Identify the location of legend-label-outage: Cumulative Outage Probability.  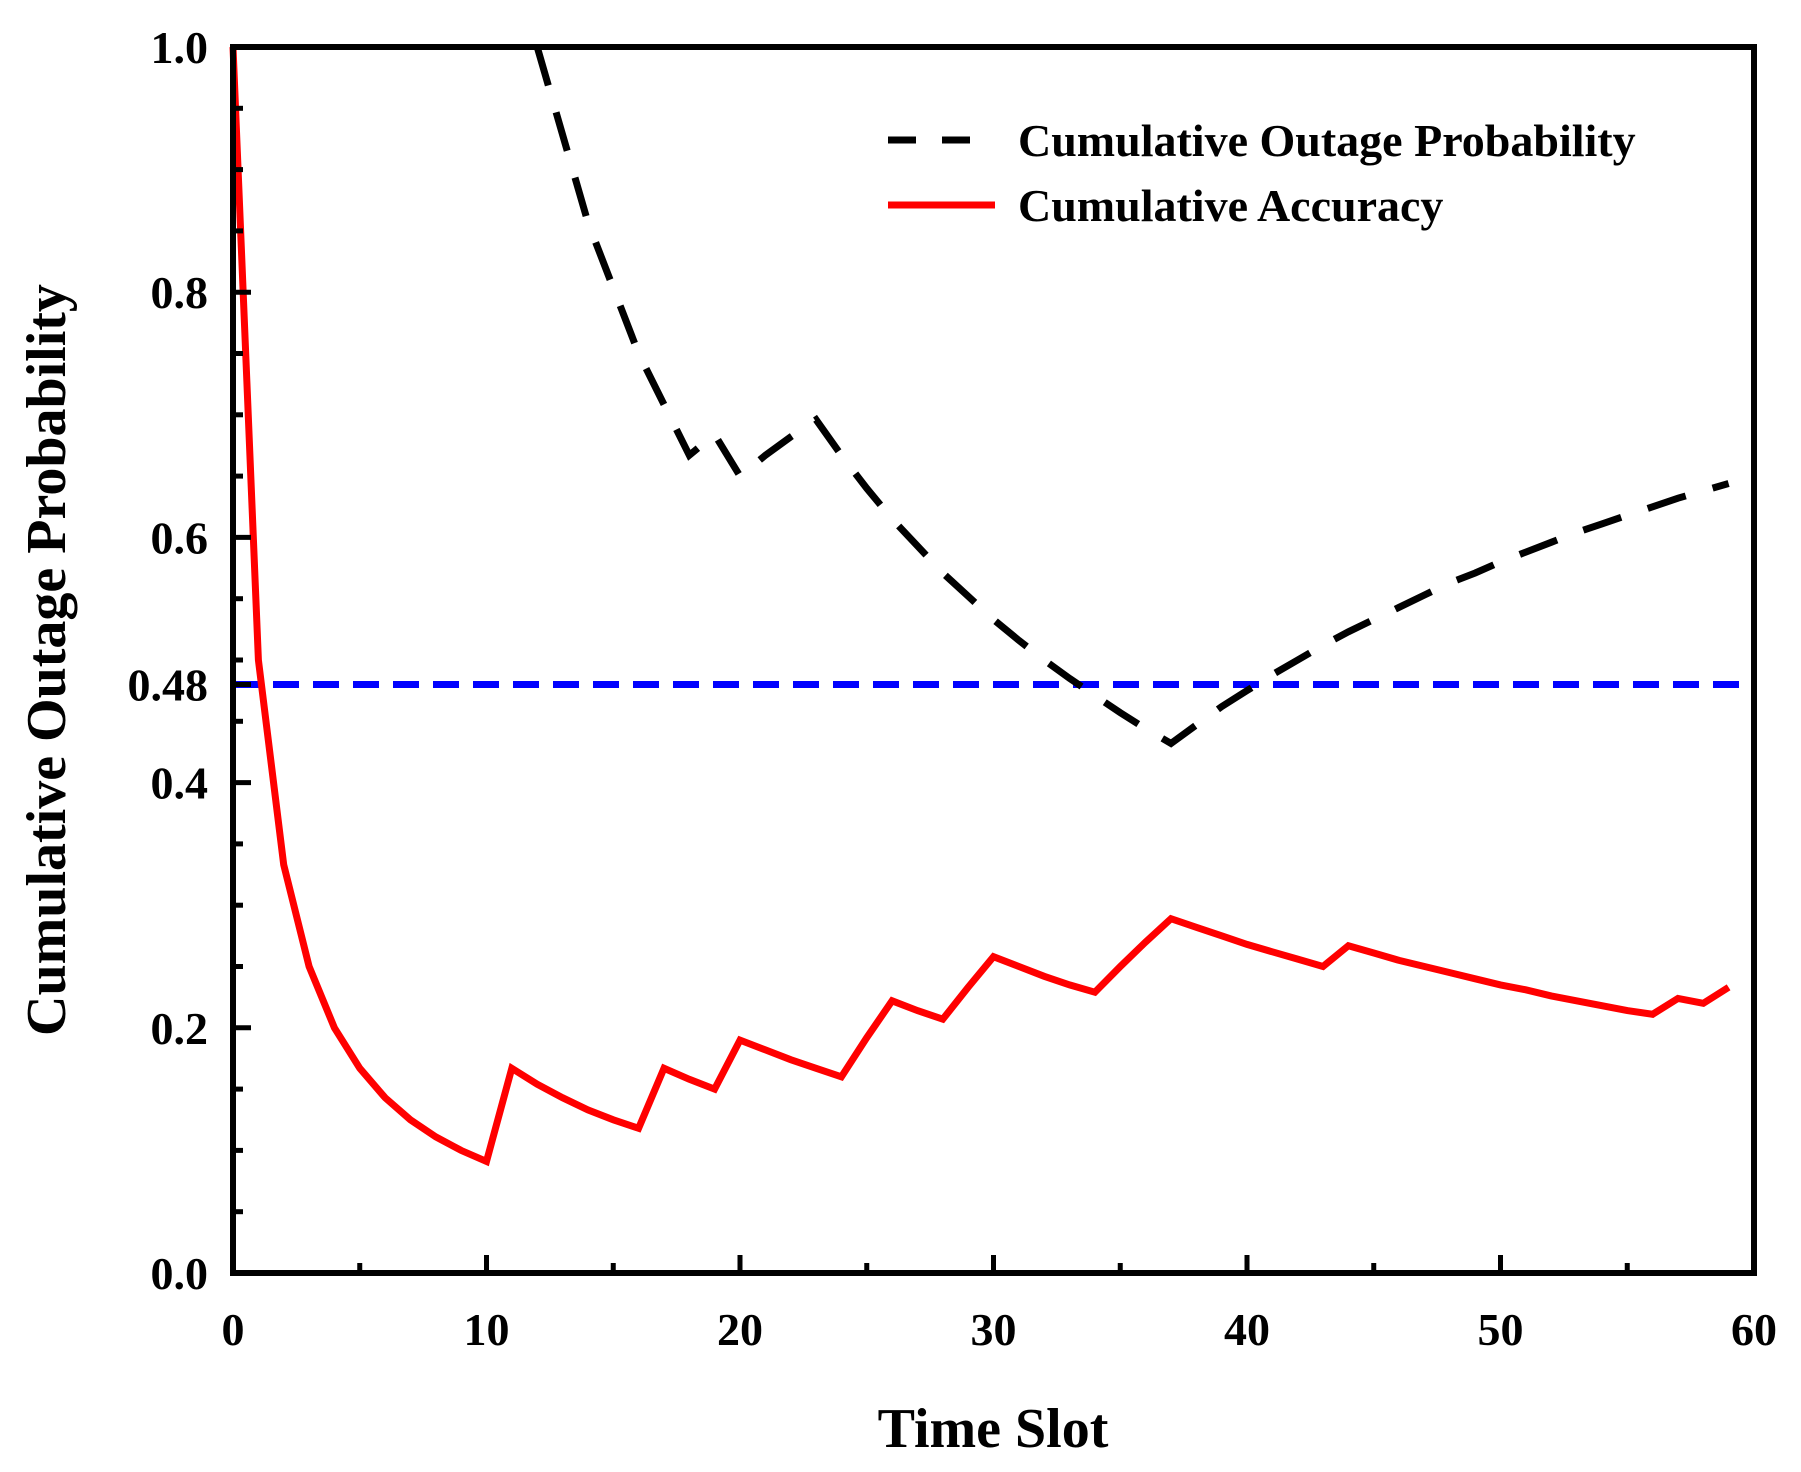
(1327, 140).